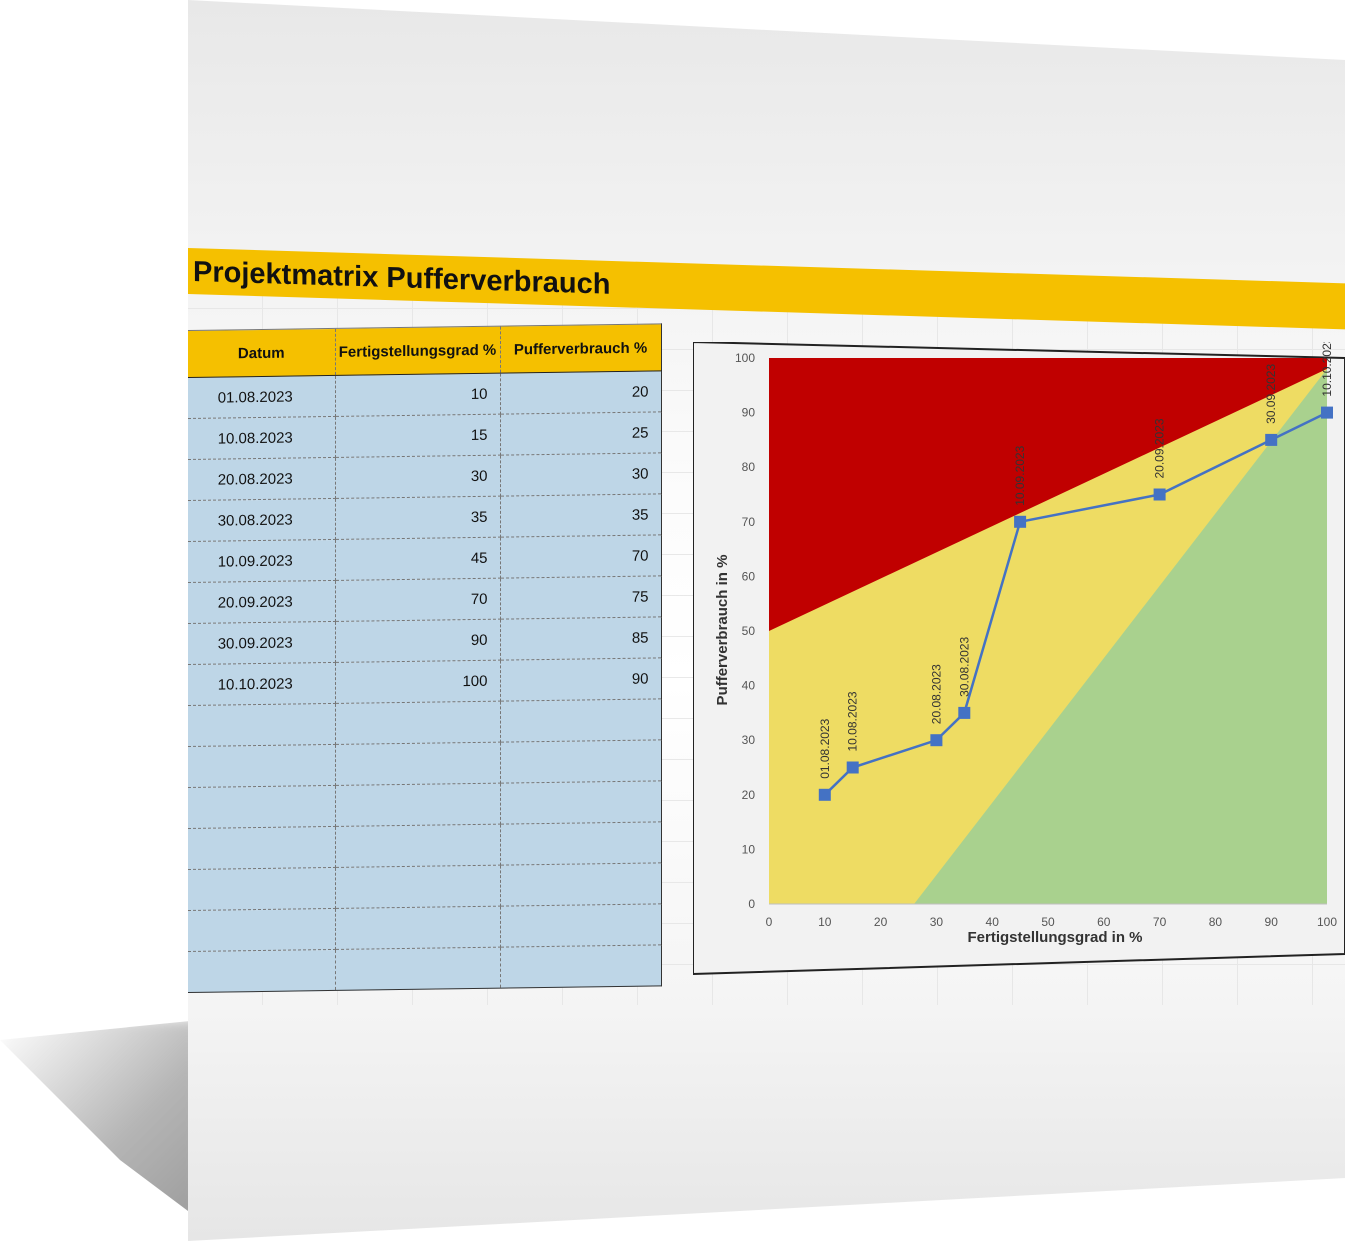 The height and width of the screenshot is (1241, 1345). I want to click on x-tick-label: 60, so click(1104, 922).